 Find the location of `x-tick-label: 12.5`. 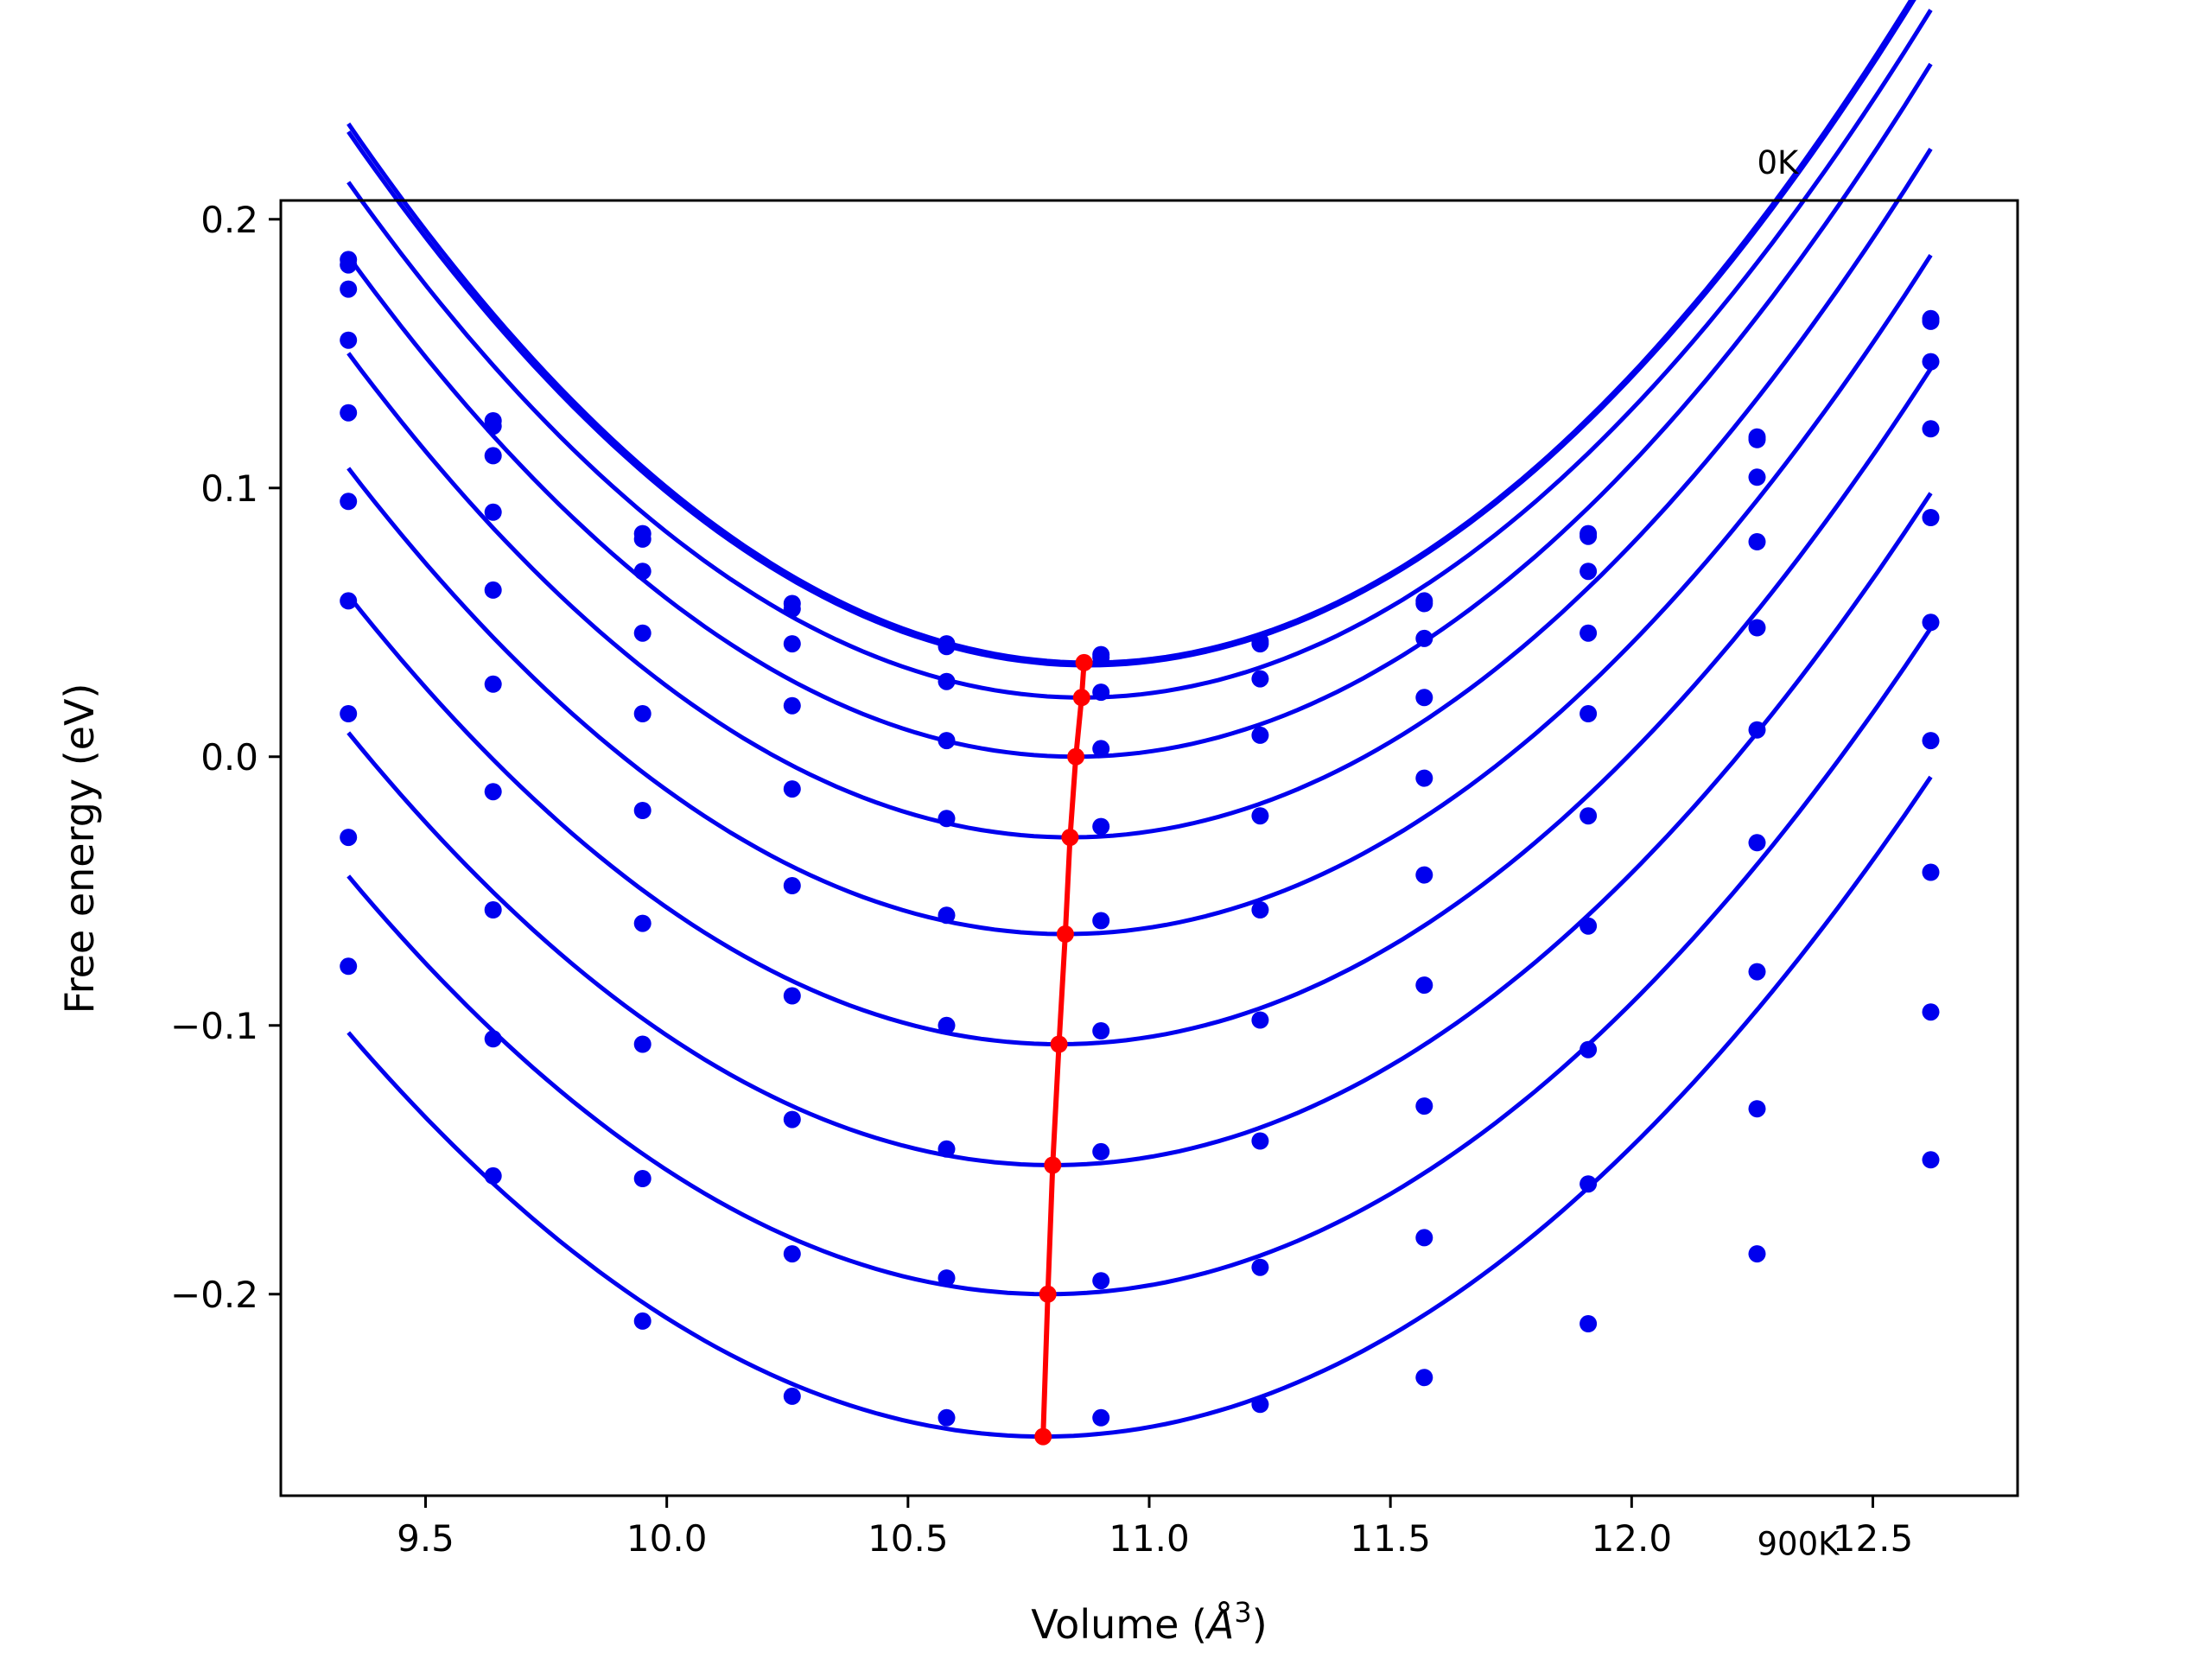

x-tick-label: 12.5 is located at coordinates (1873, 1538).